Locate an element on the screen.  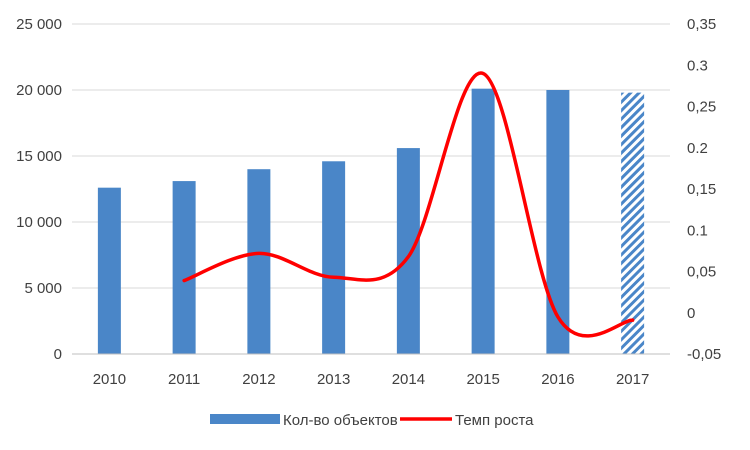
x-tick-label: 2016 is located at coordinates (557, 379).